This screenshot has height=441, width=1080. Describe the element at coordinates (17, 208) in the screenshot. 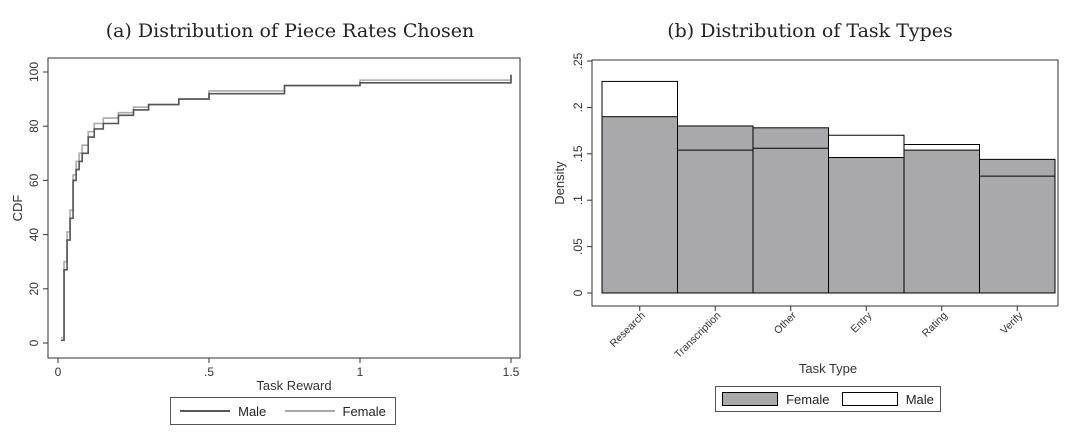

I see `y-axis-label-a: CDF` at that location.